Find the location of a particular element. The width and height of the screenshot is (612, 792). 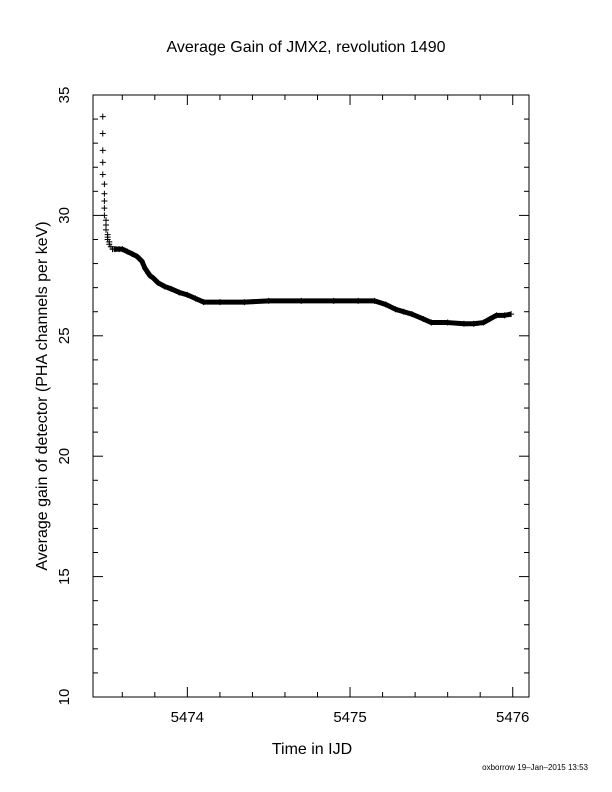

y-tick-label: 10 is located at coordinates (64, 697).